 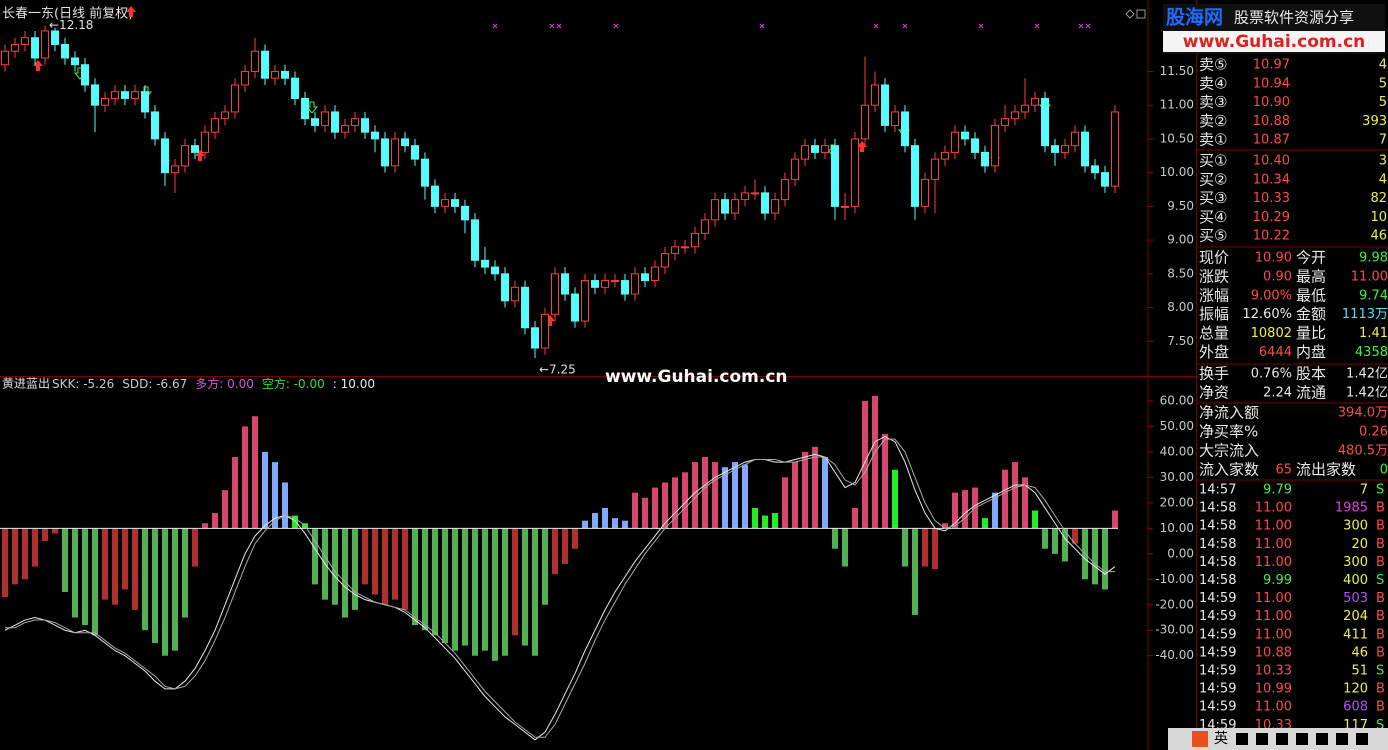 What do you see at coordinates (1311, 374) in the screenshot?
I see `quote-label: 股本` at bounding box center [1311, 374].